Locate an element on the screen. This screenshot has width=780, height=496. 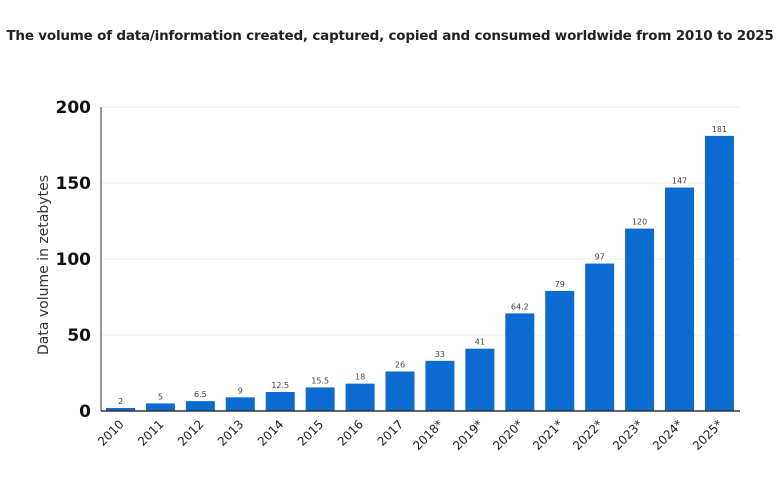
data-label: 64.2 is located at coordinates (520, 306).